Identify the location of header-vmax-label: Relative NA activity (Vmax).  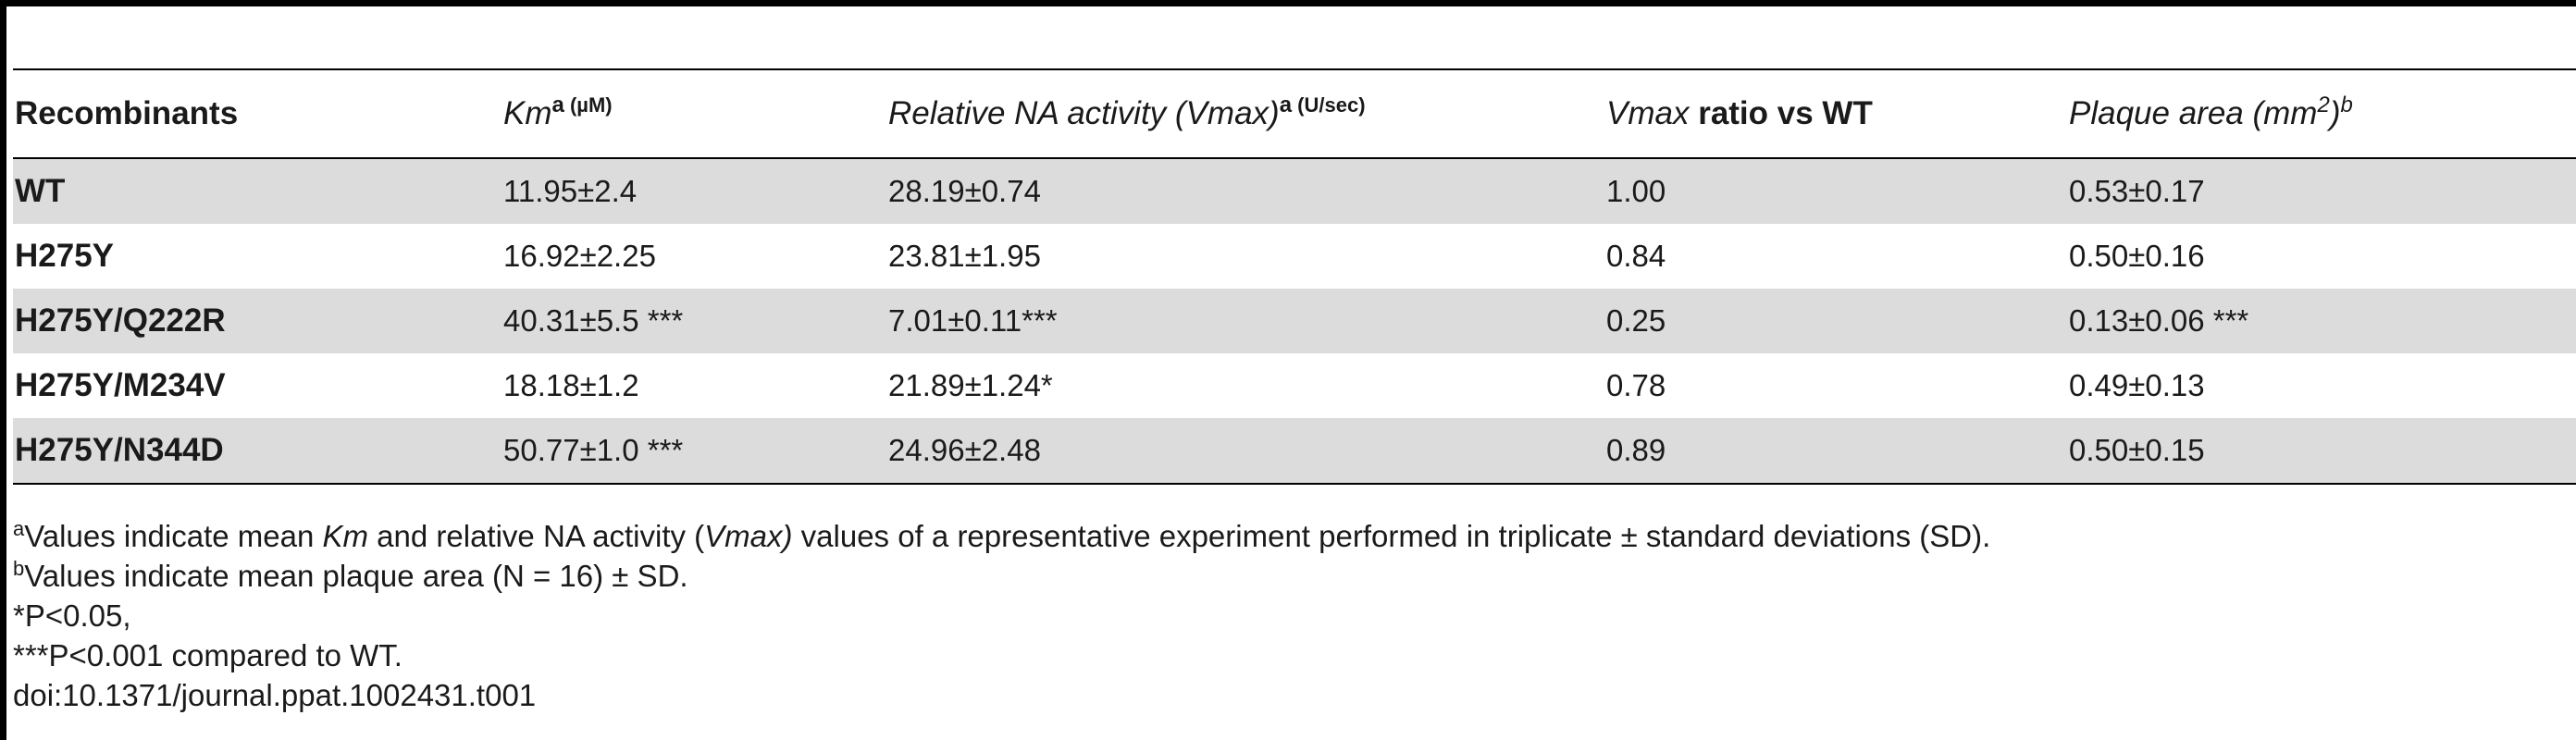
(1084, 113).